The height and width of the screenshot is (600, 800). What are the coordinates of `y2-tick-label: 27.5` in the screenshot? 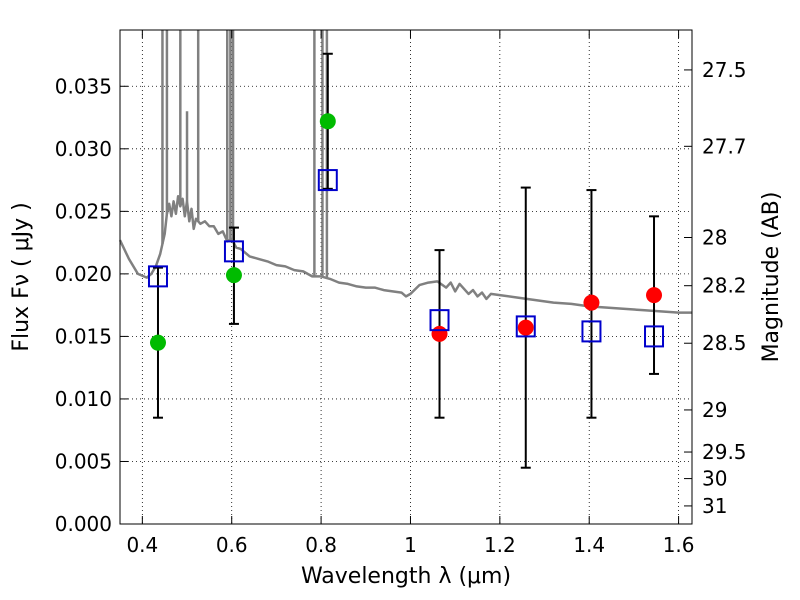 It's located at (724, 70).